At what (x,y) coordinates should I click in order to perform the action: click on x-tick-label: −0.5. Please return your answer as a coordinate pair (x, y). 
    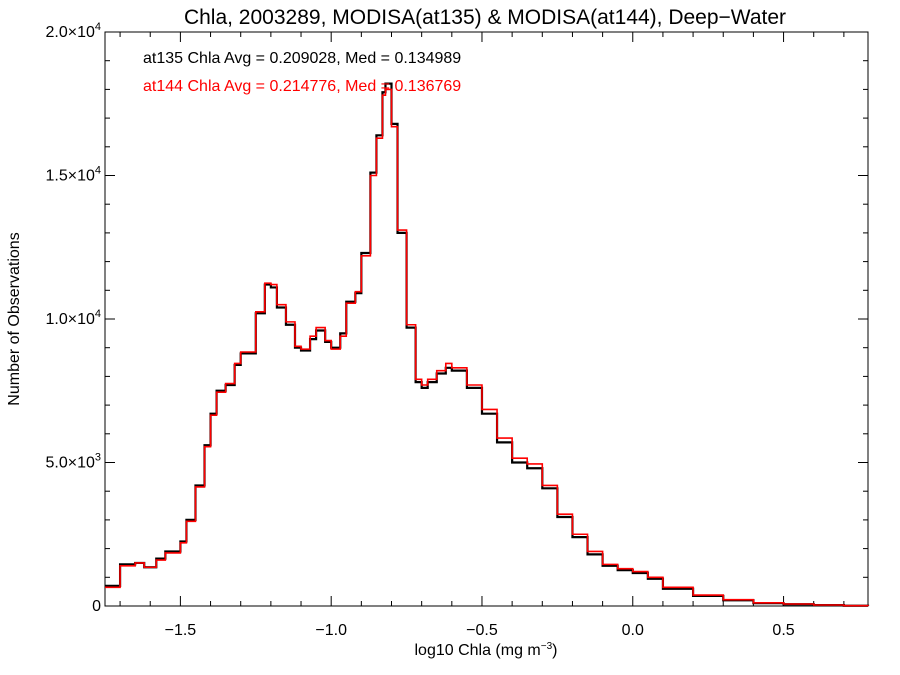
    Looking at the image, I should click on (482, 630).